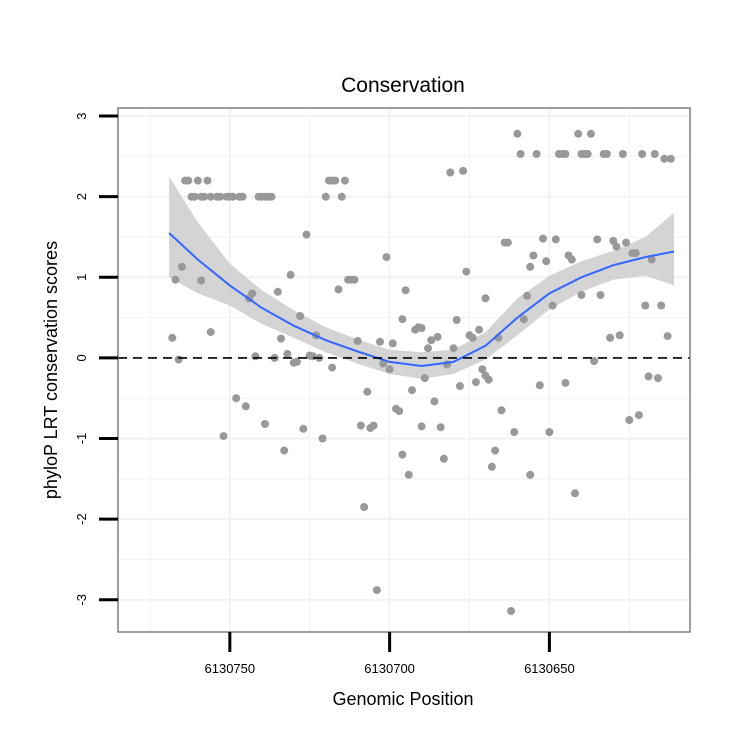 The width and height of the screenshot is (750, 750). I want to click on y-axis-title: phyloP LRT conservation scores, so click(51, 370).